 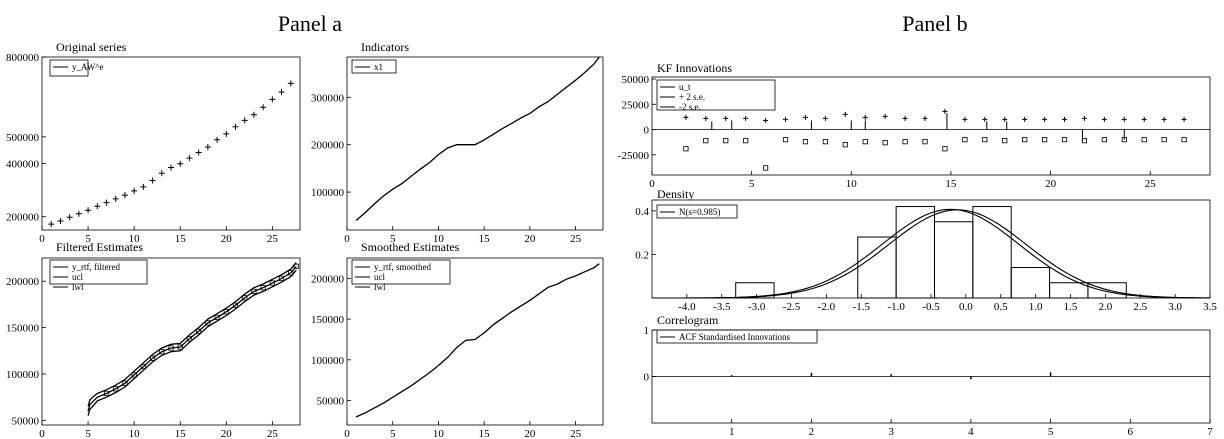 I want to click on legend-label: ACF Standardised Innovations, so click(x=734, y=337).